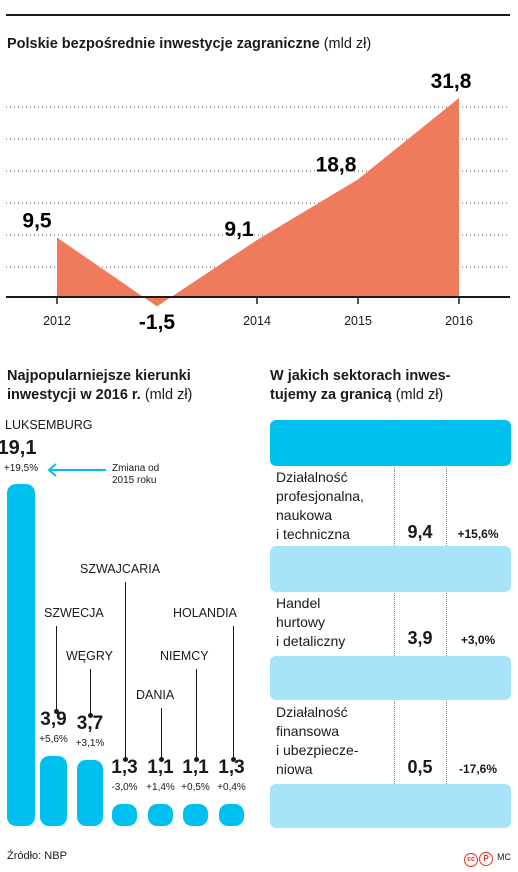 The height and width of the screenshot is (872, 518). Describe the element at coordinates (390, 443) in the screenshot. I see `sector-header-bar` at that location.